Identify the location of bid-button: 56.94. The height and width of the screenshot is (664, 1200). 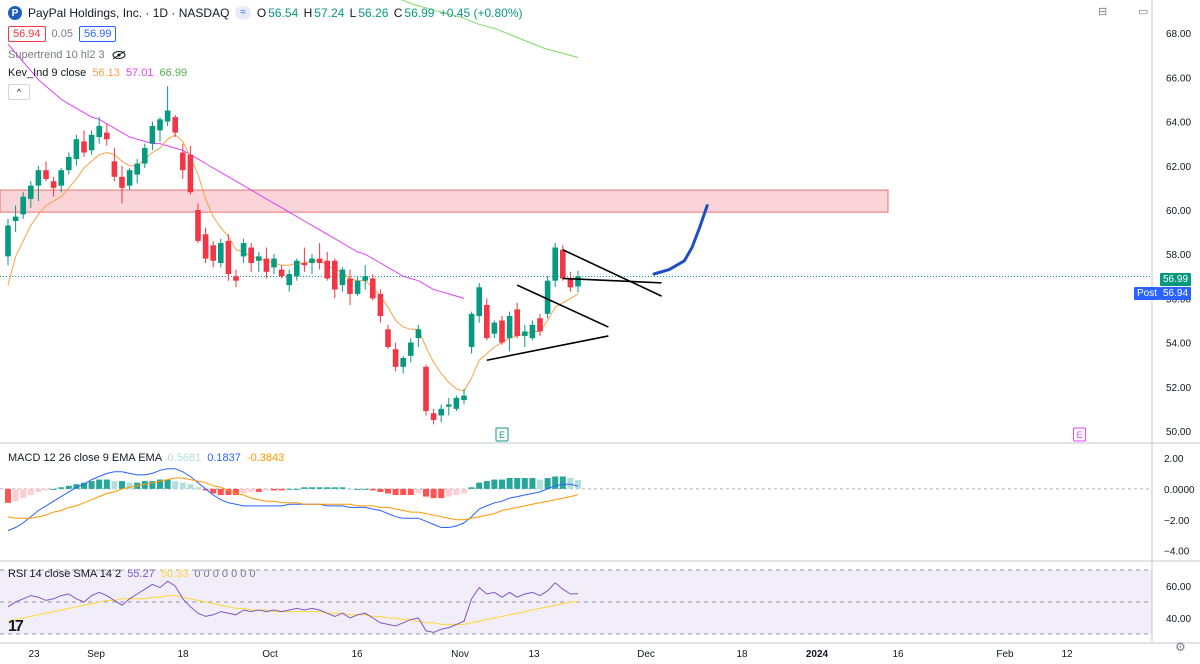
(27, 34).